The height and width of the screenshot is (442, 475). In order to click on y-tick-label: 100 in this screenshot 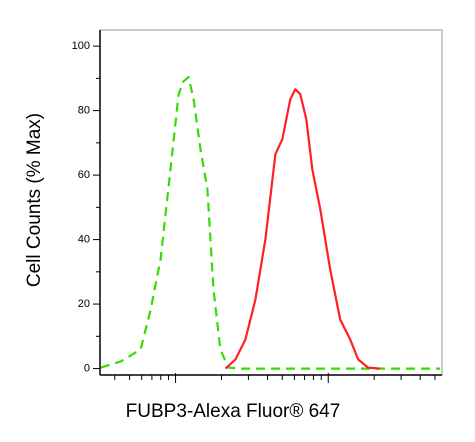, I will do `click(81, 46)`.